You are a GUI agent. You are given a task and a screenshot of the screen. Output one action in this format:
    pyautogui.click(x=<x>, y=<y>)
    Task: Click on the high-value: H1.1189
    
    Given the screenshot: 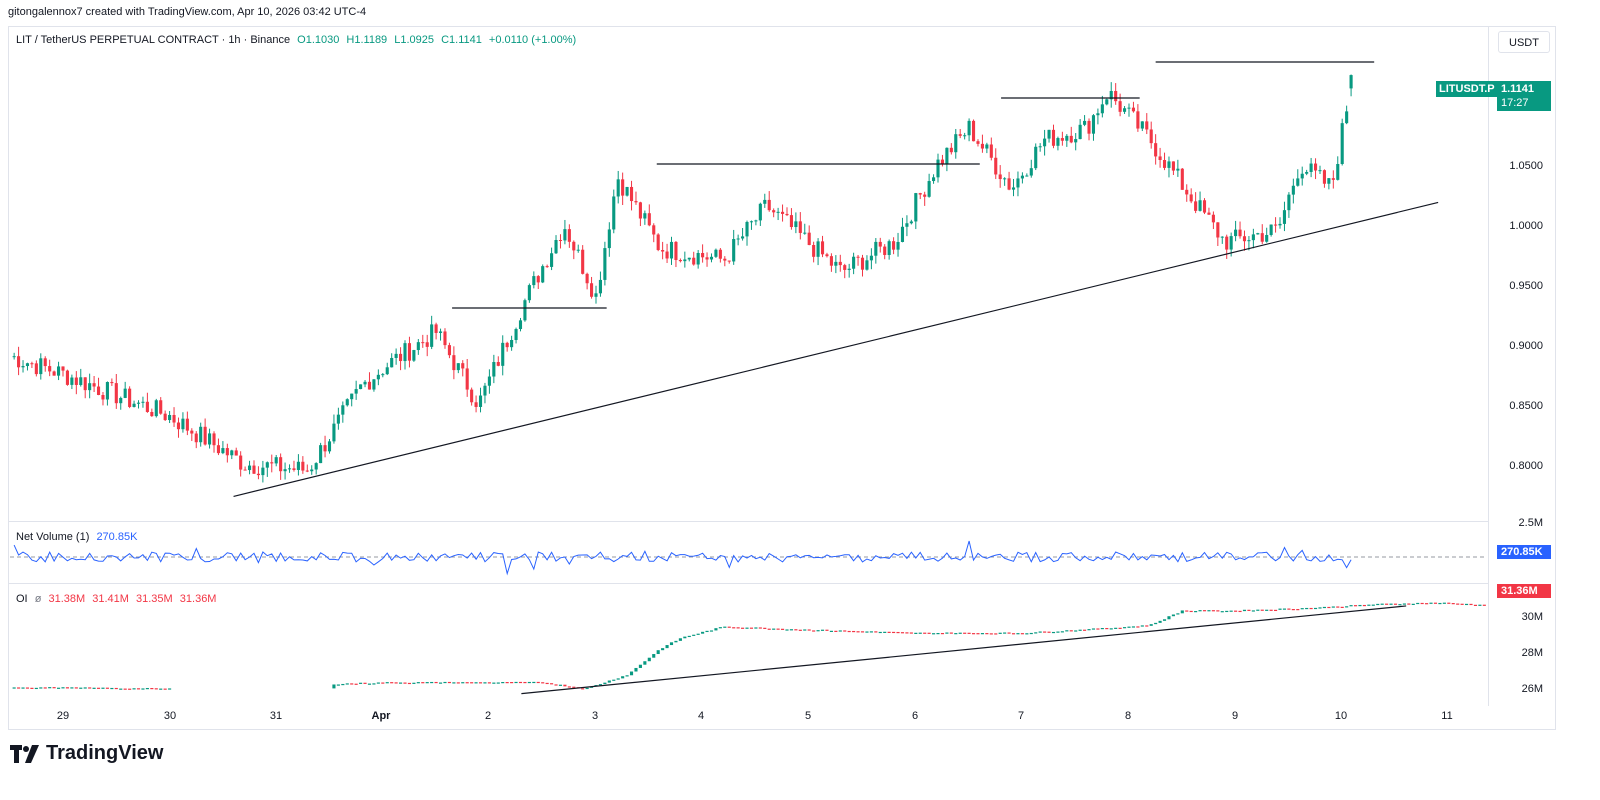 What is the action you would take?
    pyautogui.click(x=367, y=40)
    